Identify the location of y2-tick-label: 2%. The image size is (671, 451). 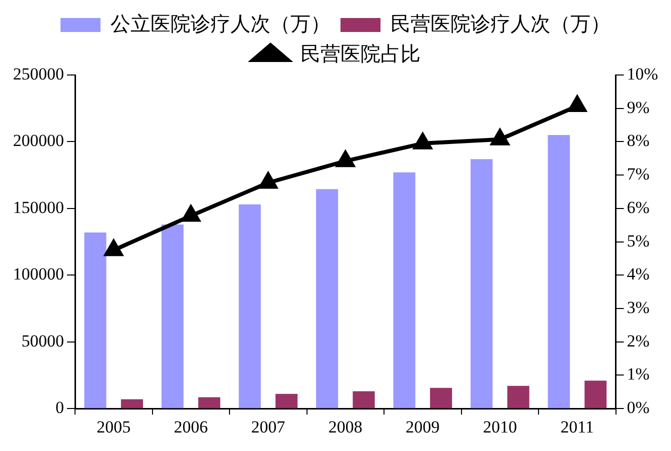
(638, 340).